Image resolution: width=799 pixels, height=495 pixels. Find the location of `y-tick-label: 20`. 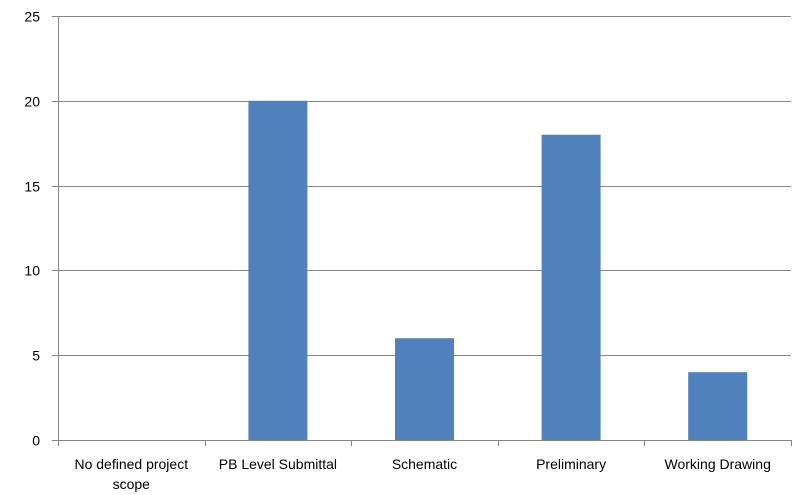

y-tick-label: 20 is located at coordinates (32, 102).